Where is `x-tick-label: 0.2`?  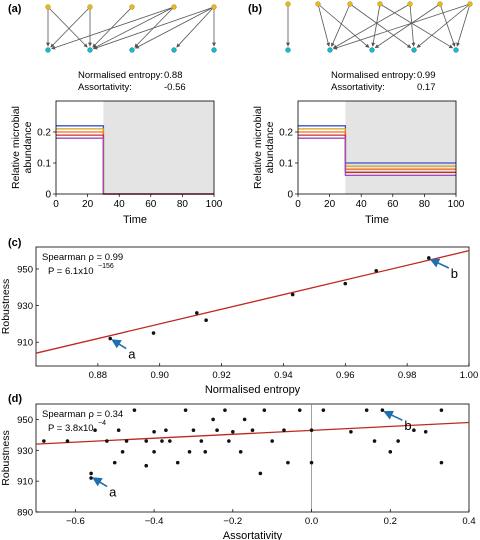
x-tick-label: 0.2 is located at coordinates (390, 521).